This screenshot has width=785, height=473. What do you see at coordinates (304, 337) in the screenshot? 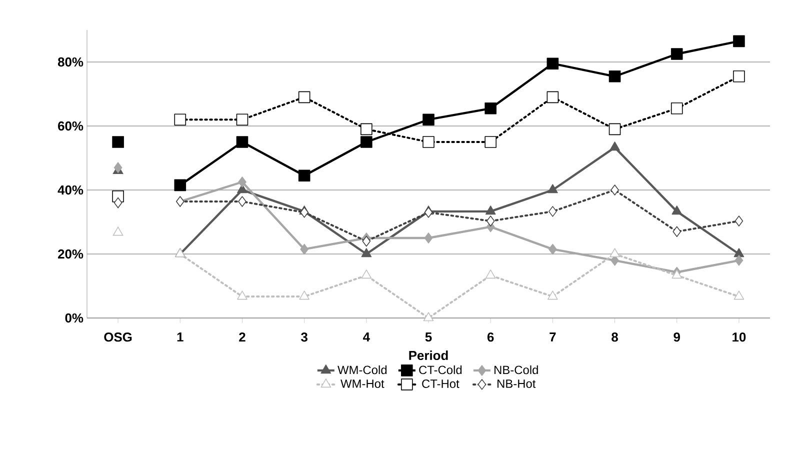
I see `x-tick-label: 3` at bounding box center [304, 337].